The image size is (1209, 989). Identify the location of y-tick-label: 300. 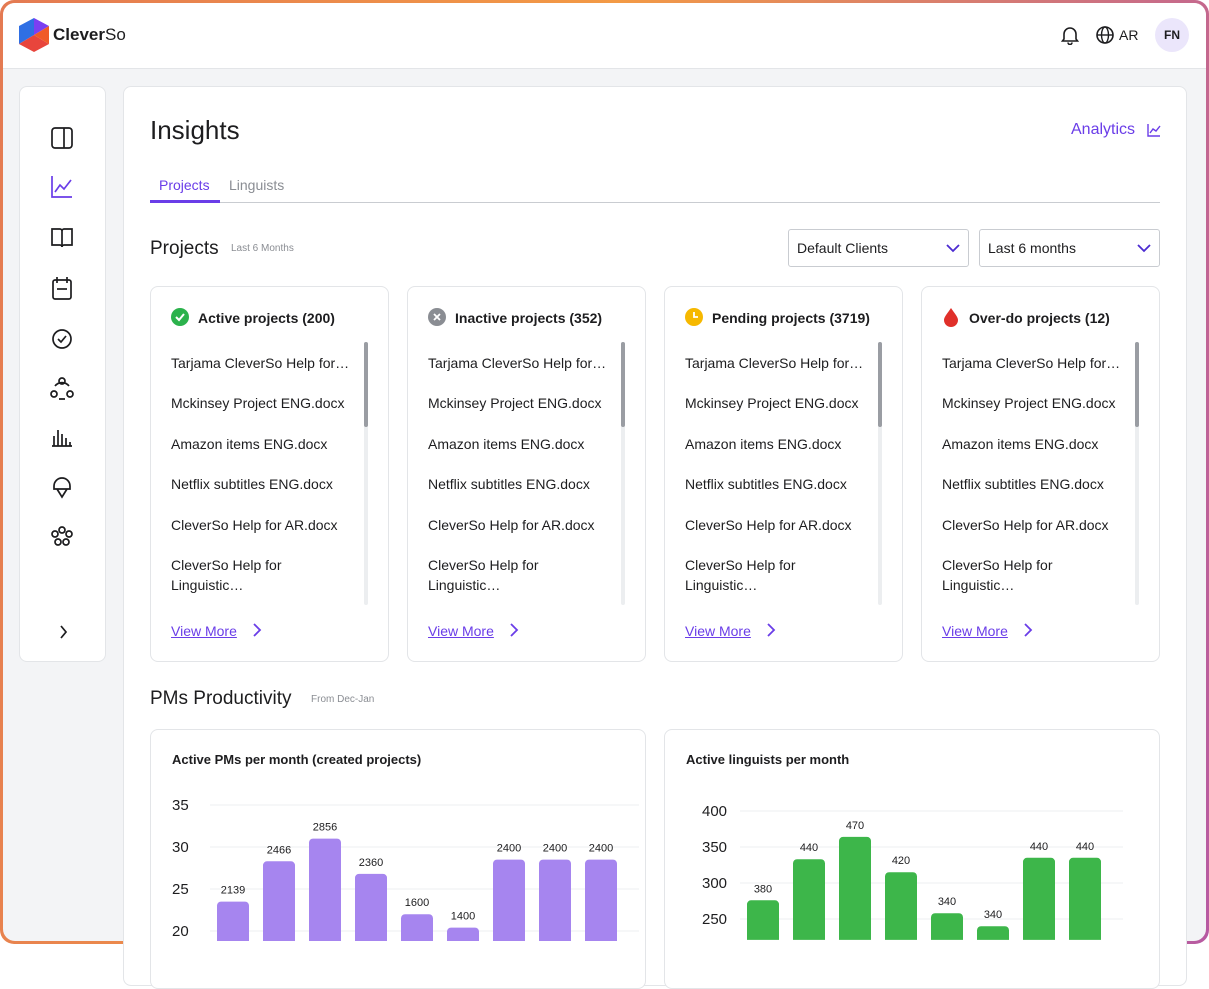
(714, 883).